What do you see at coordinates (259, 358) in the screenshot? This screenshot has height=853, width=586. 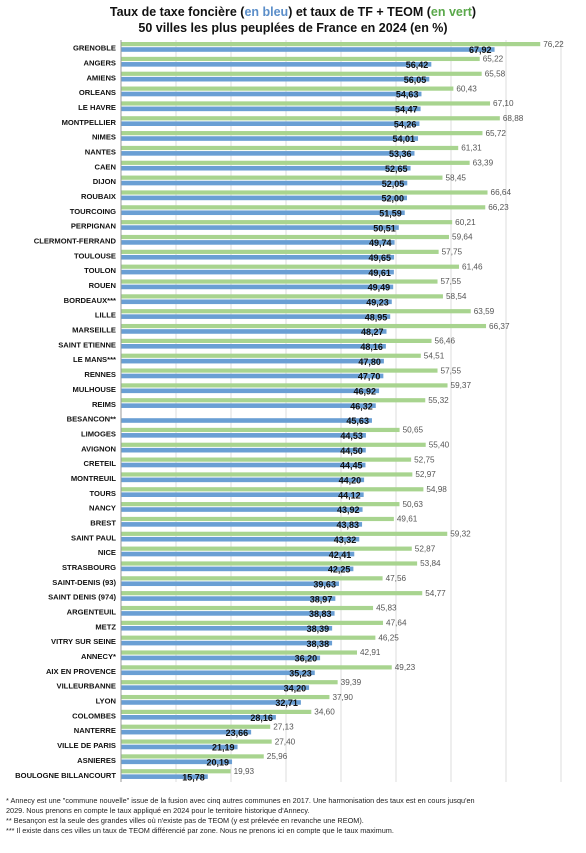 I see `bar-row: 54,51 47,80 LE MANS***` at bounding box center [259, 358].